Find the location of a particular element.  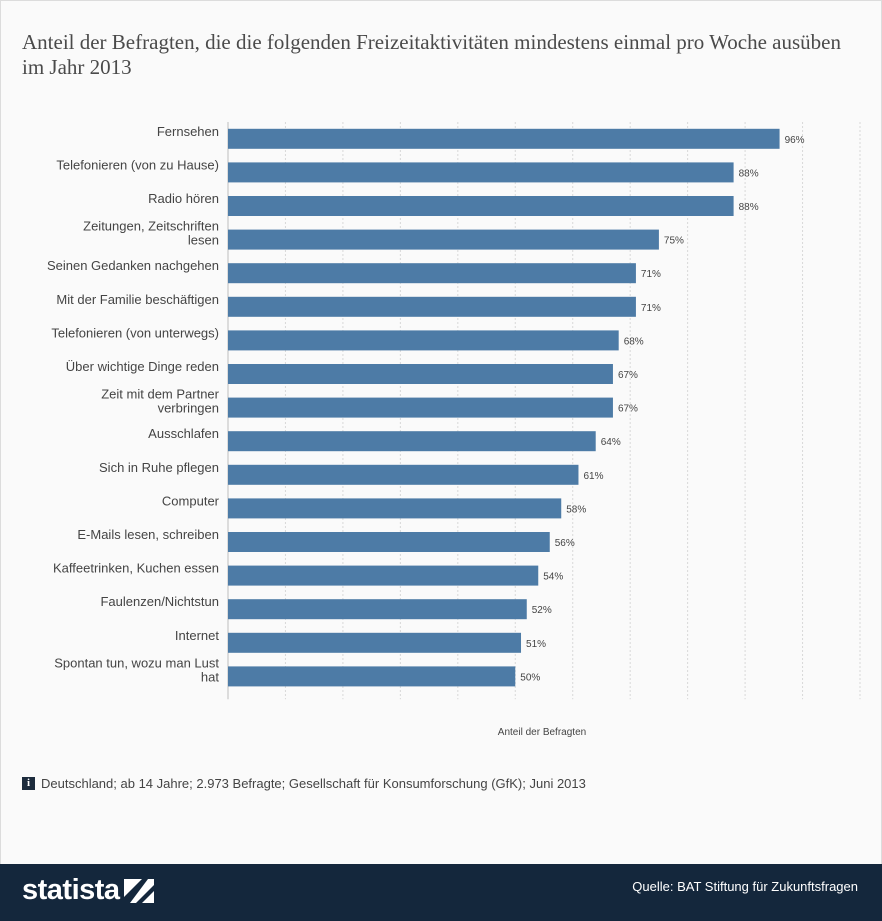

bar-value-label: 68% is located at coordinates (634, 341).